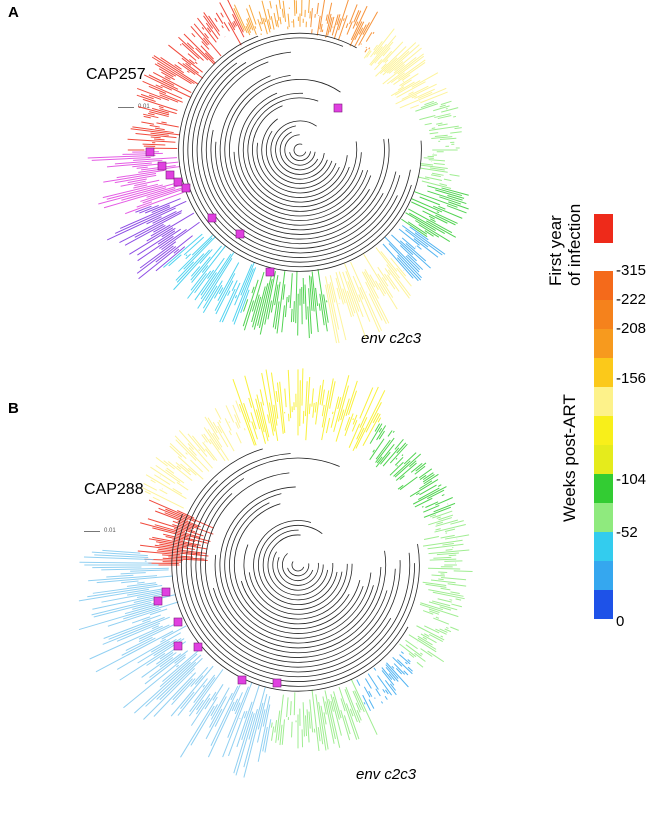 This screenshot has height=832, width=654. I want to click on scale-label-b: 0.01, so click(110, 531).